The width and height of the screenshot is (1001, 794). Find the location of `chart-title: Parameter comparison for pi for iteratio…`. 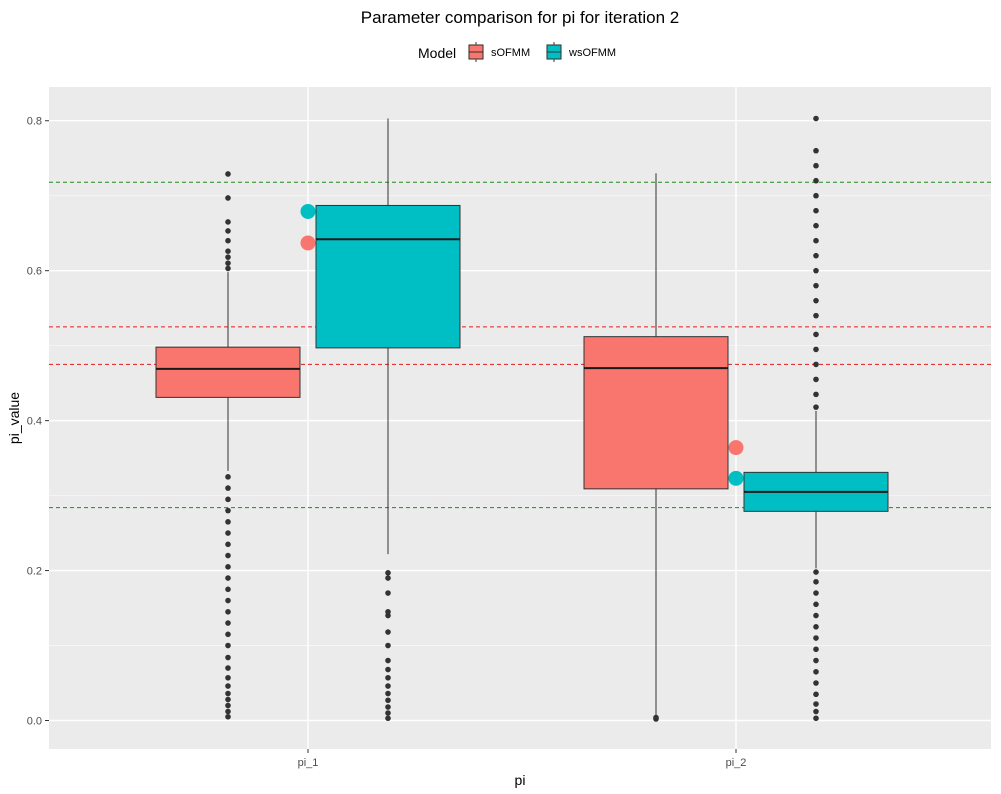

chart-title: Parameter comparison for pi for iteratio… is located at coordinates (520, 17).